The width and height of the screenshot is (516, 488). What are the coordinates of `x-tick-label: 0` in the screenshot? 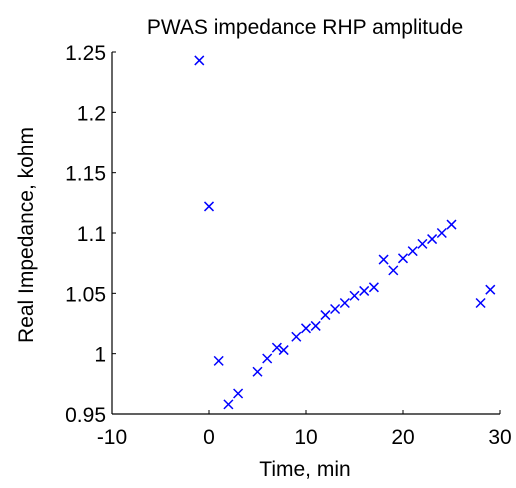 It's located at (209, 437).